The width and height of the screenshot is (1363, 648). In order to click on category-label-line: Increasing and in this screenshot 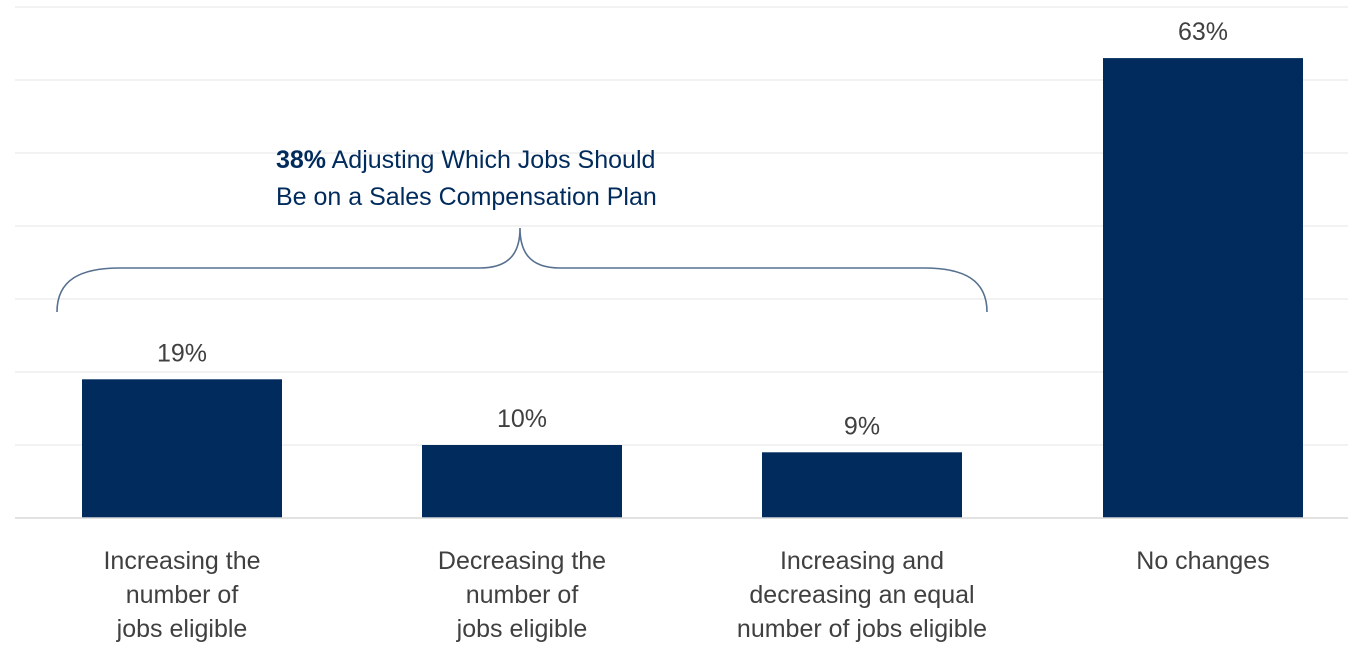, I will do `click(862, 561)`.